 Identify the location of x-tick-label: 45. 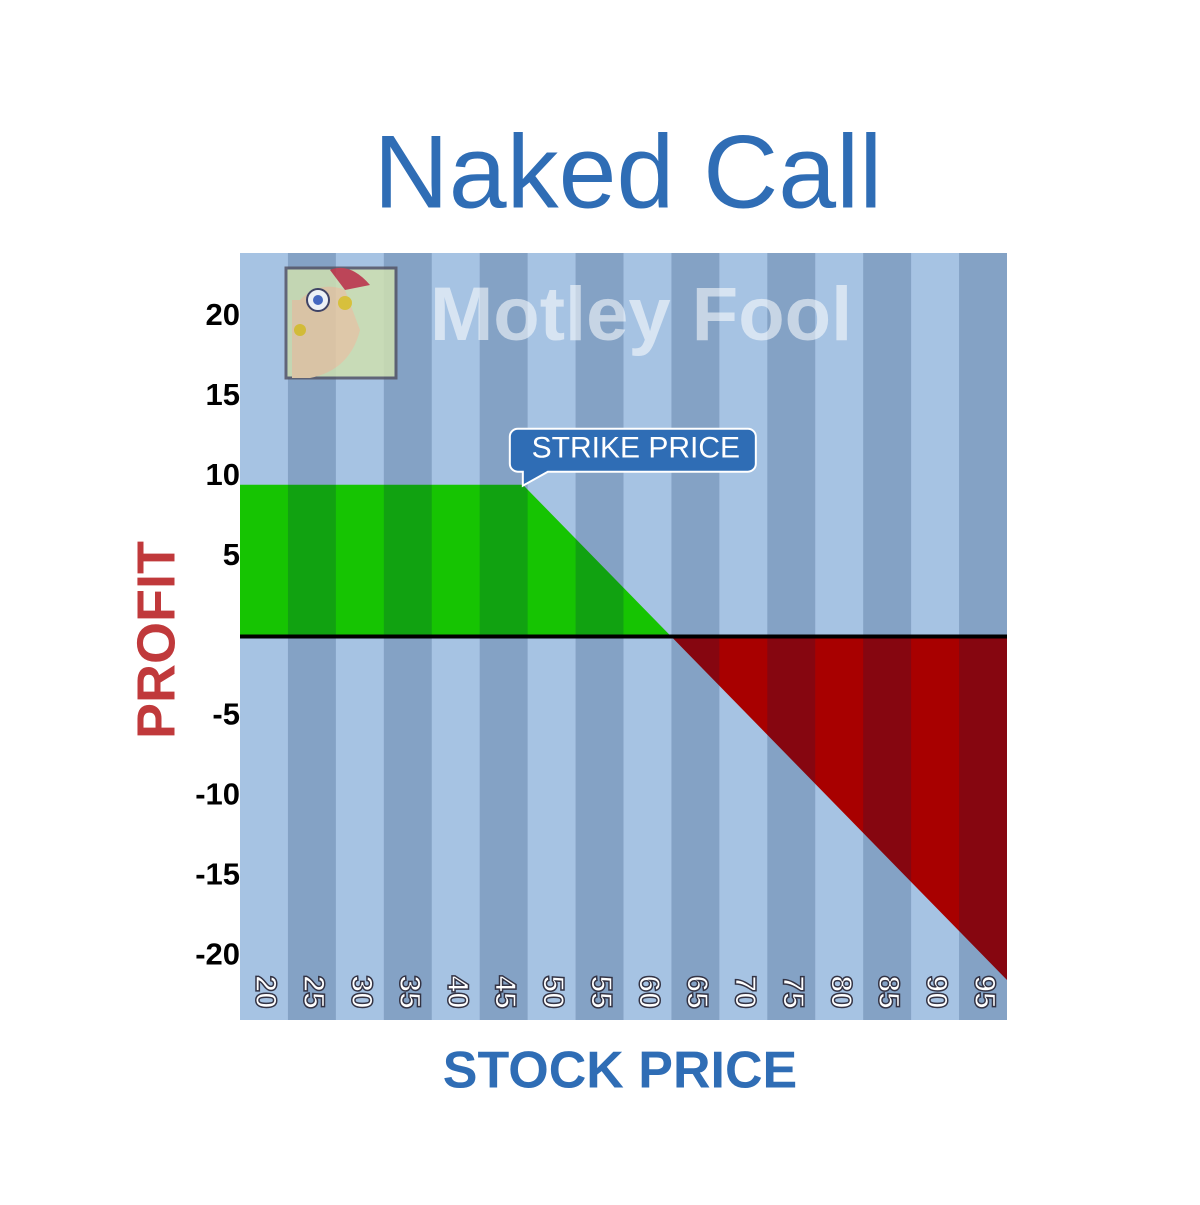
(505, 991).